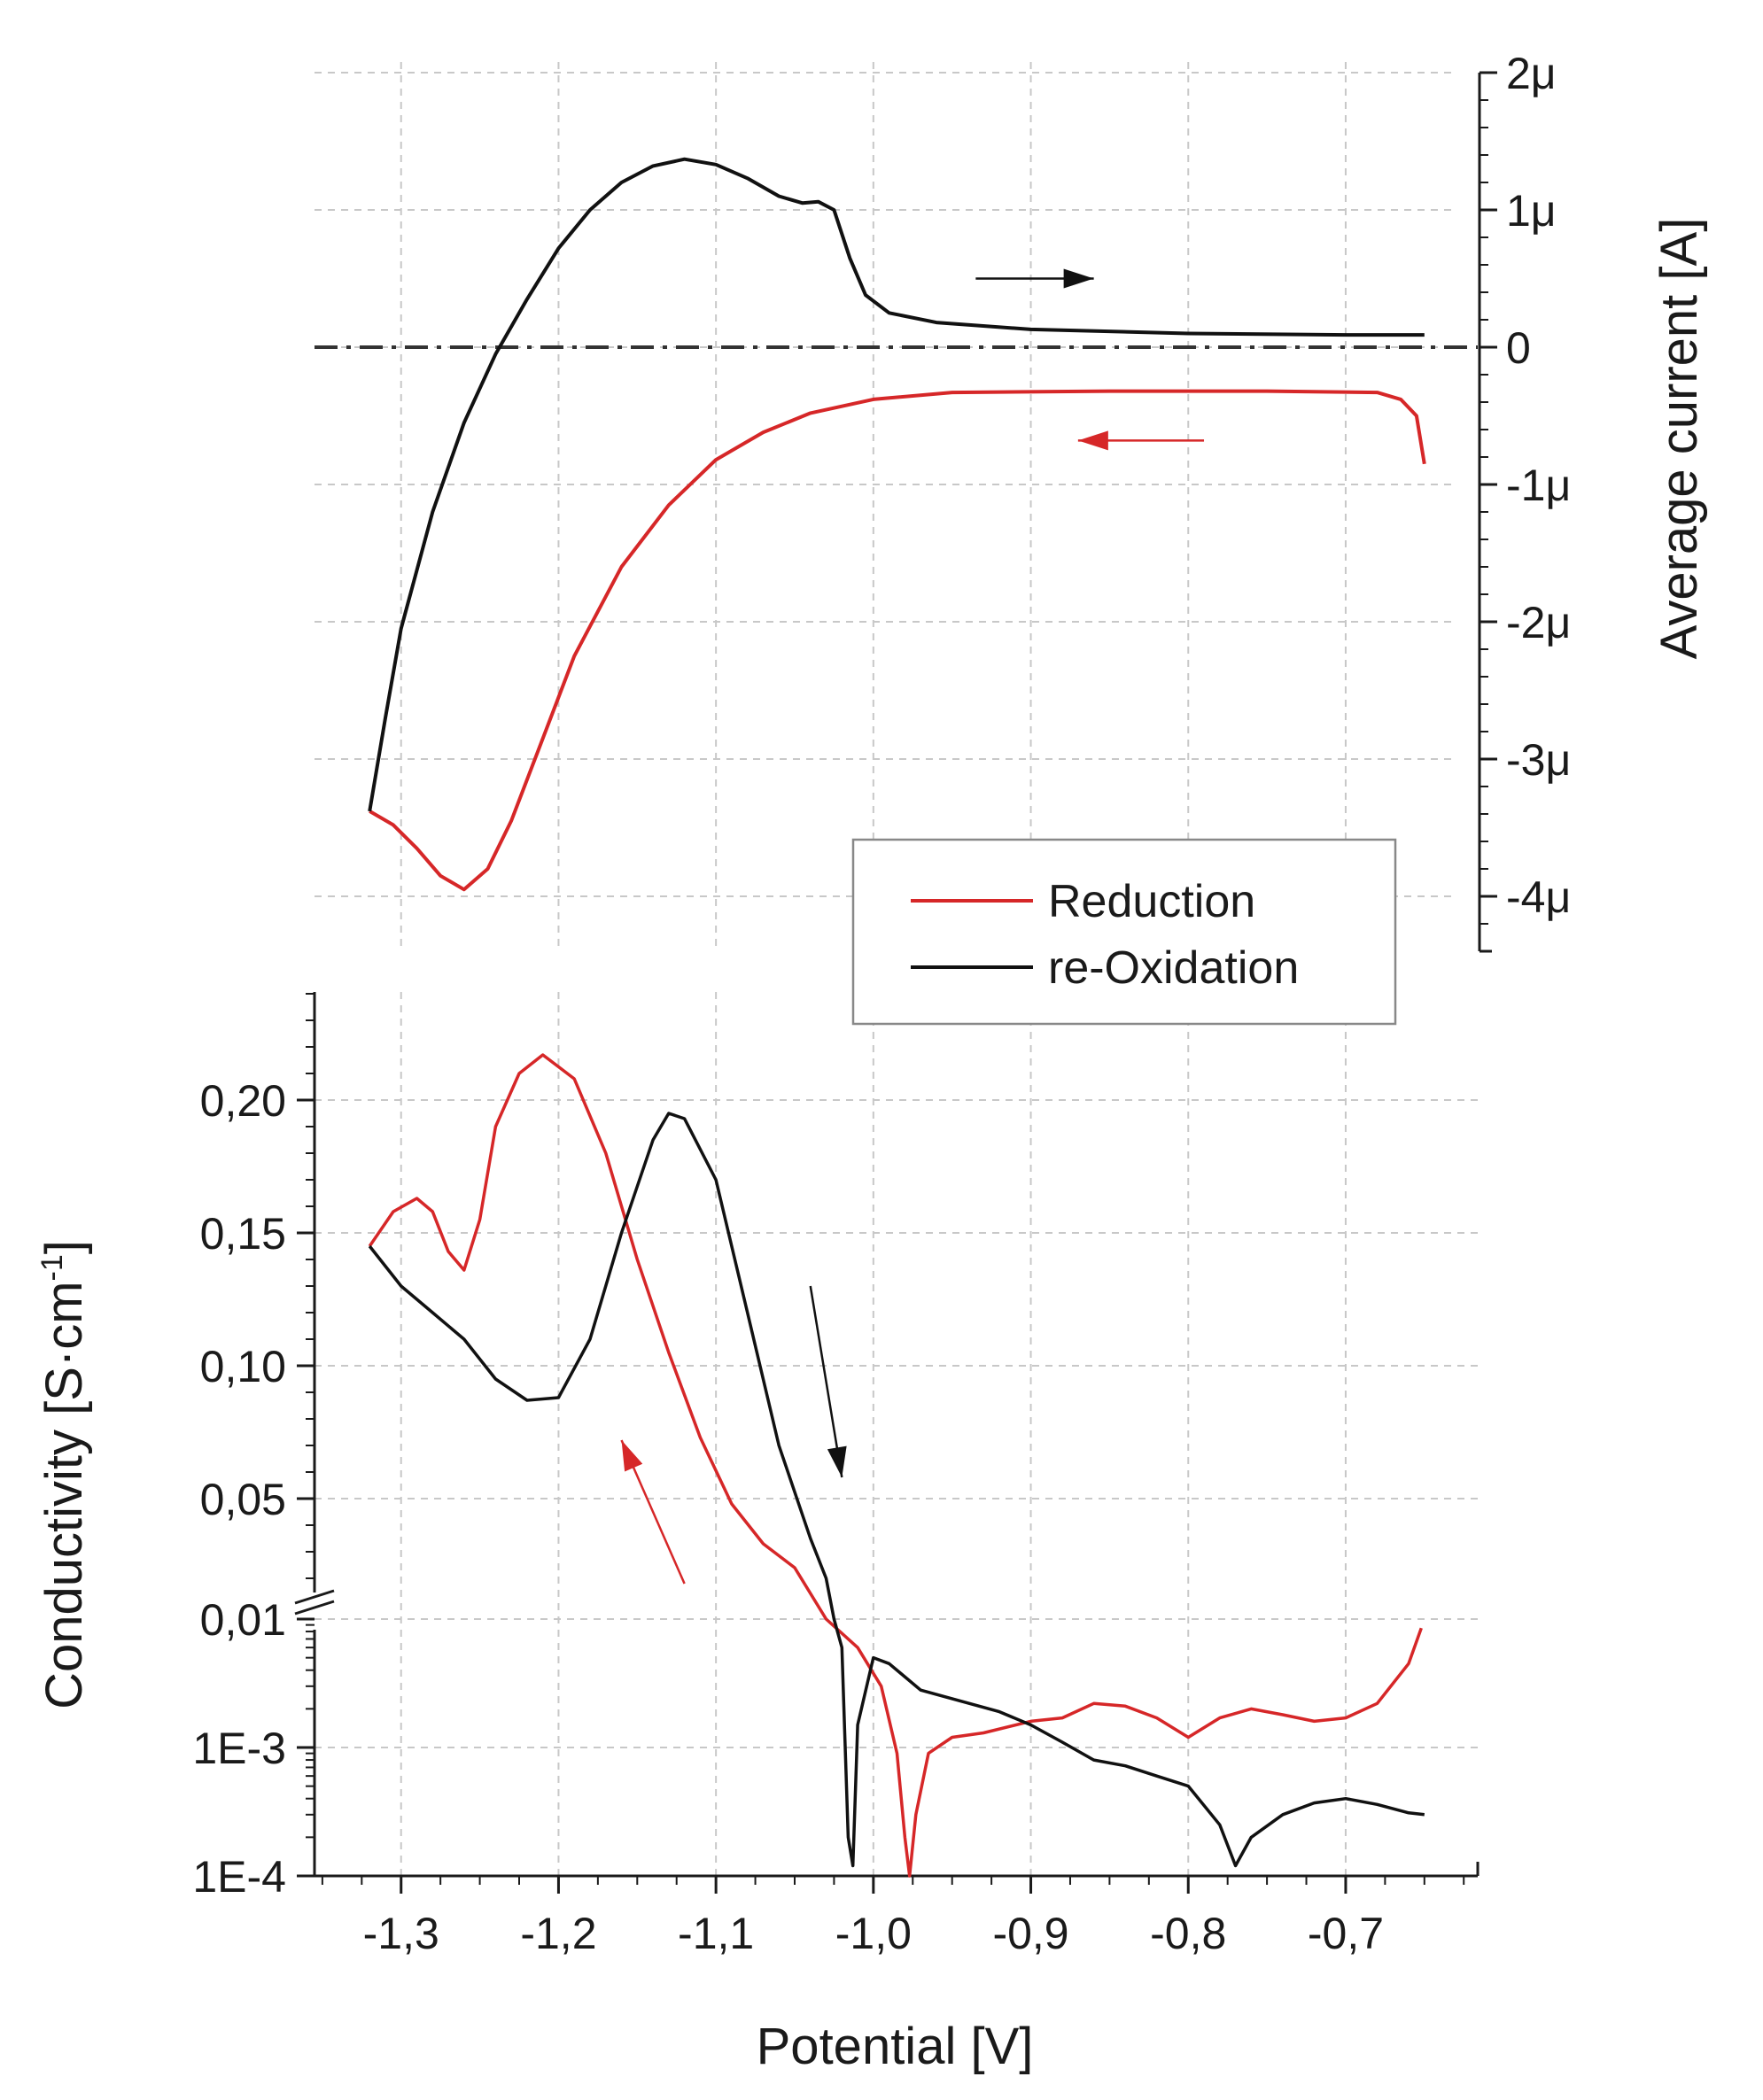  Describe the element at coordinates (826, 1381) in the screenshot. I see `bottom-arrow-down-shaft` at that location.